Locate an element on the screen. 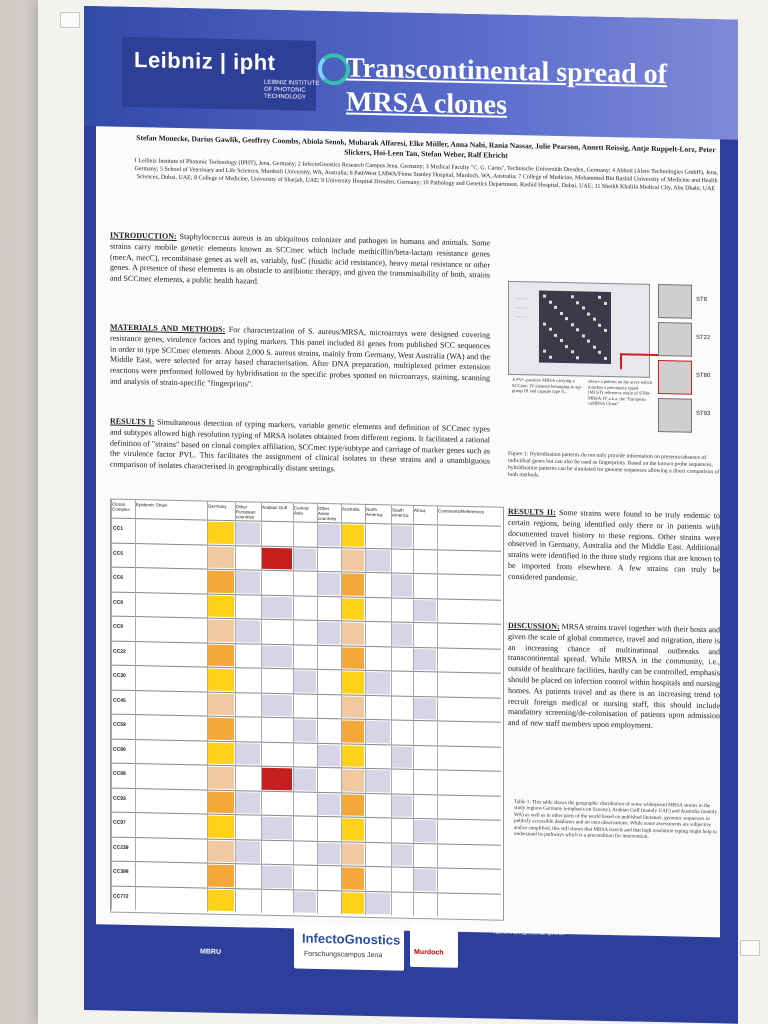 The image size is (768, 1024). logo-brand-text: ipht is located at coordinates (254, 62).